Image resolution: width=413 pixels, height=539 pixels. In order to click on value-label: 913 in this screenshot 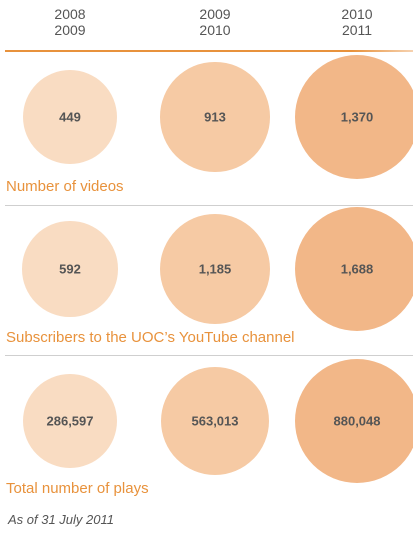, I will do `click(215, 117)`.